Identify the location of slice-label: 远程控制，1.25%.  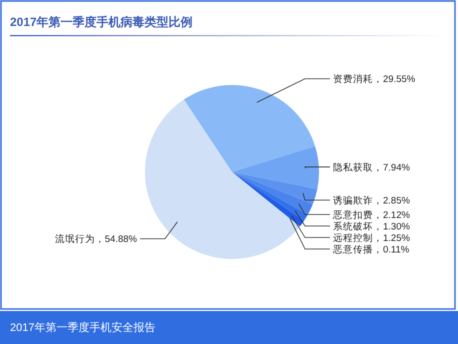
(371, 238).